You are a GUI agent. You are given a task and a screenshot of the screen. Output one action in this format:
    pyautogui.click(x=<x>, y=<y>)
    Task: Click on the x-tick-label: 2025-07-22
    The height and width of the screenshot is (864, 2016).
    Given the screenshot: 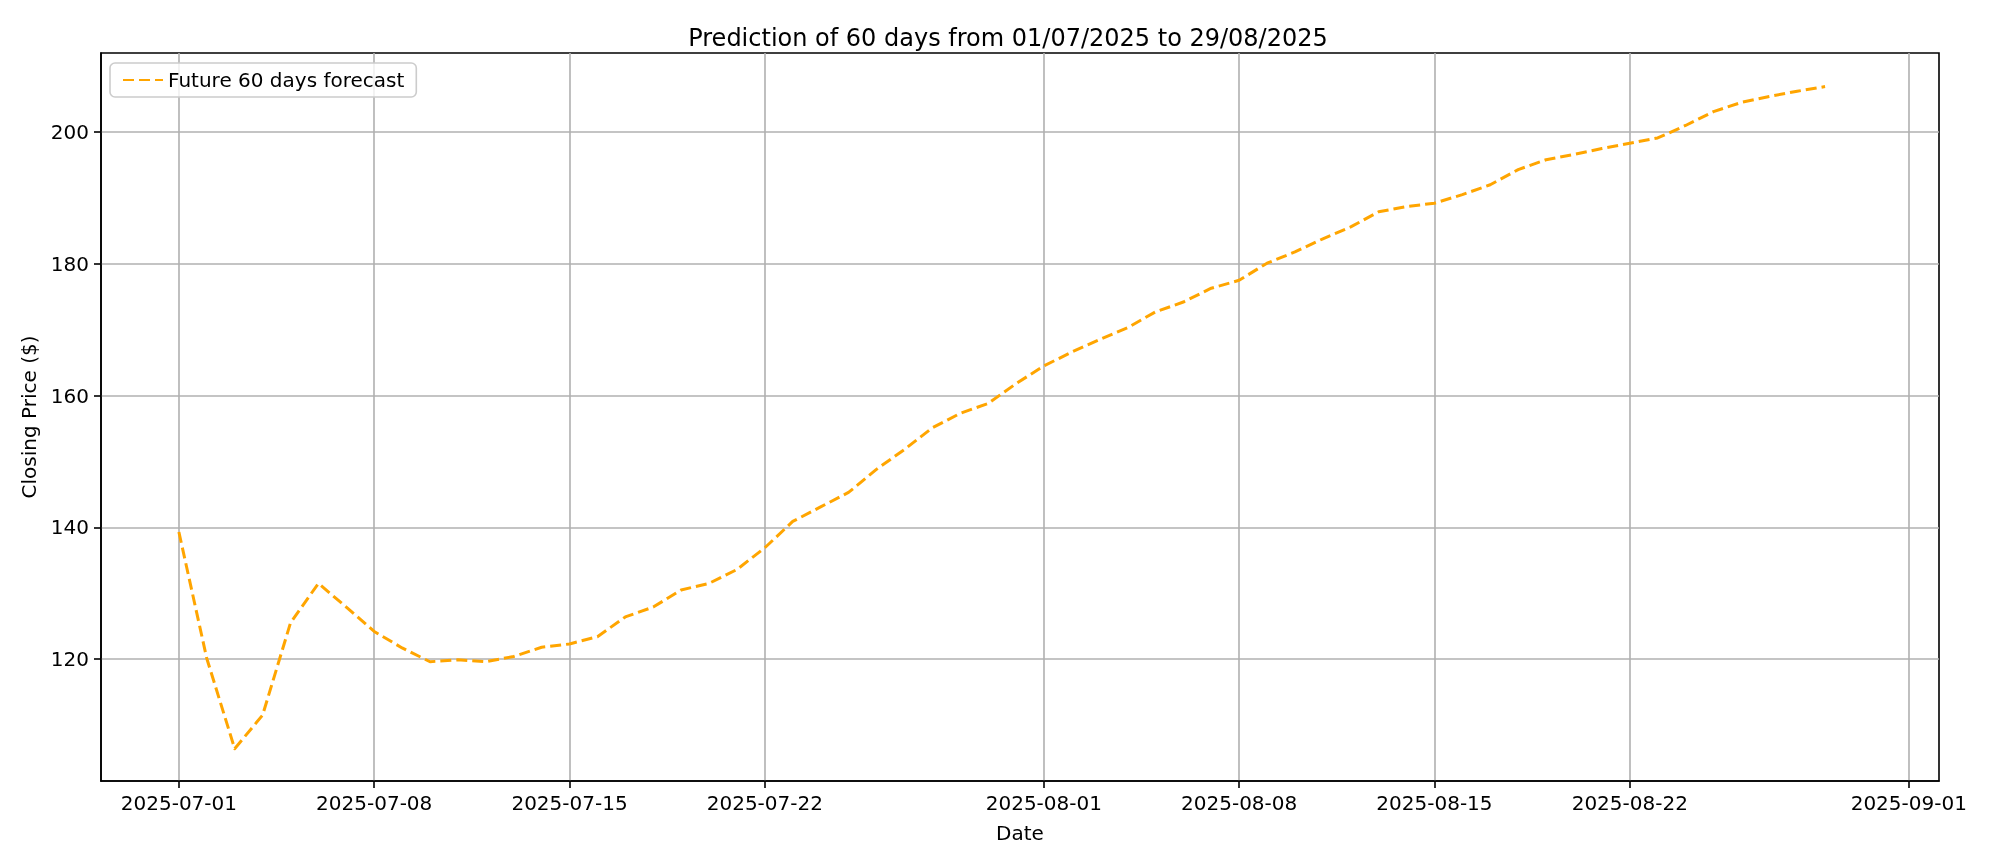 What is the action you would take?
    pyautogui.click(x=764, y=803)
    